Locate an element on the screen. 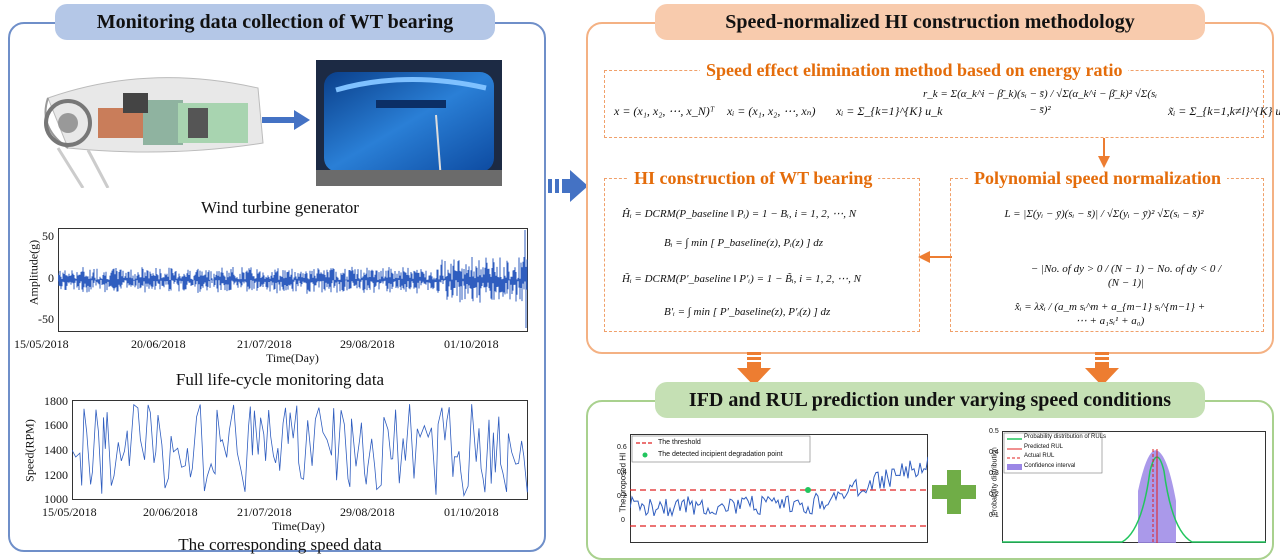  arrow-right-icon is located at coordinates (286, 120).